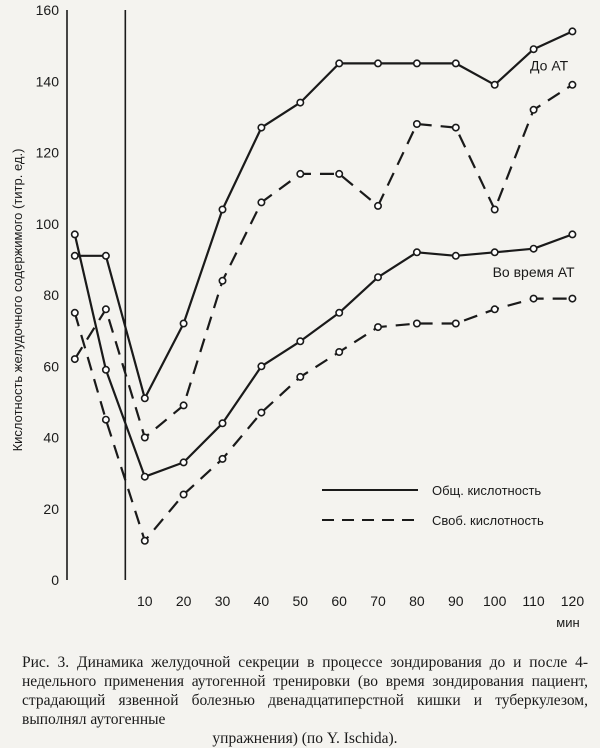 The image size is (600, 748). Describe the element at coordinates (300, 601) in the screenshot. I see `x-tick-label: 50` at that location.